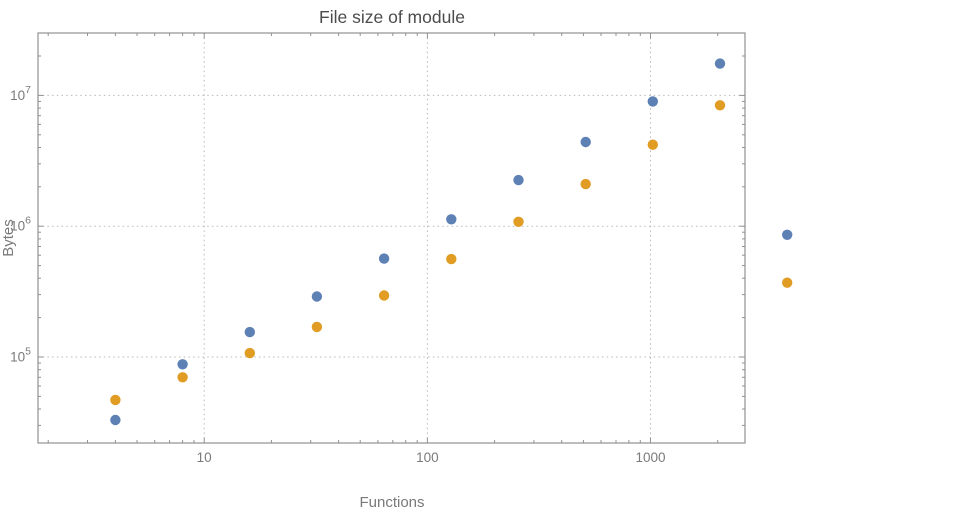  I want to click on chart-title: File size of module, so click(392, 17).